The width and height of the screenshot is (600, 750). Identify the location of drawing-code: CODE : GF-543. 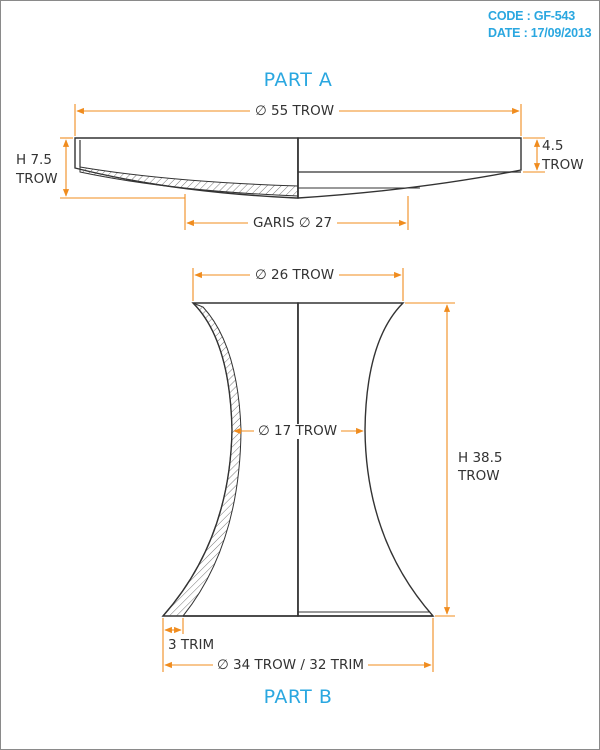
(531, 16).